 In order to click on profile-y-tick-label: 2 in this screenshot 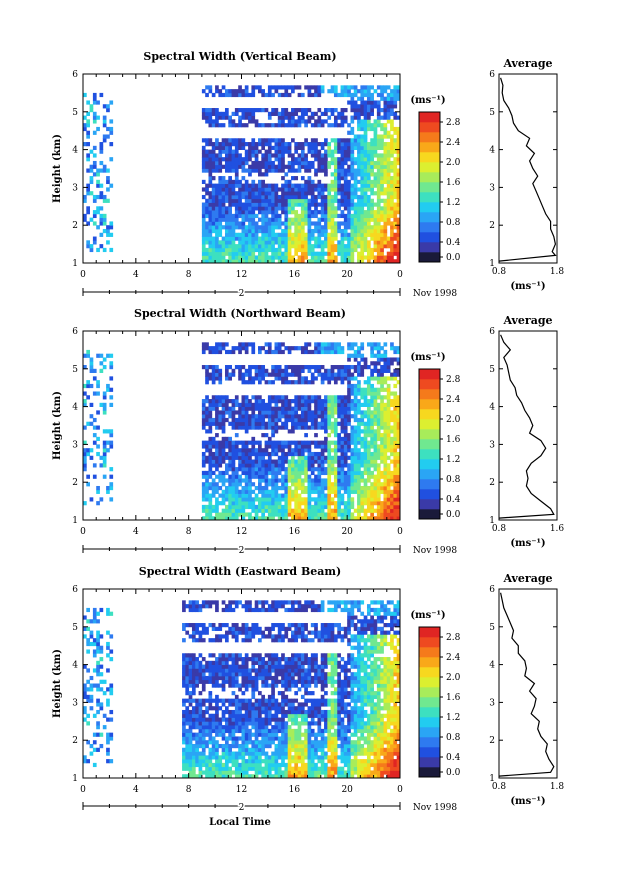, I will do `click(492, 226)`.